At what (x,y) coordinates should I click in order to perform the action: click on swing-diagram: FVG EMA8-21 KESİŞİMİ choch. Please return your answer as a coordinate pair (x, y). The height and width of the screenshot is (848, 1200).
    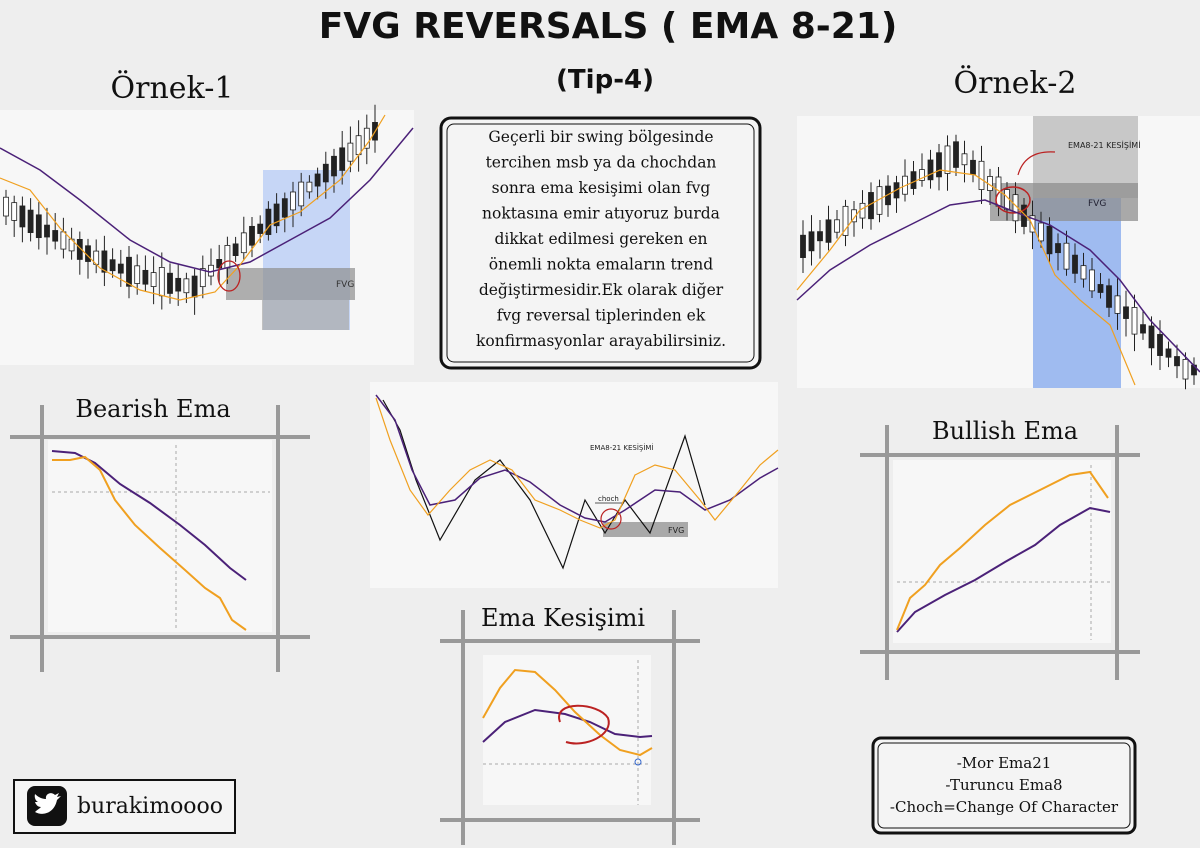
    Looking at the image, I should click on (574, 485).